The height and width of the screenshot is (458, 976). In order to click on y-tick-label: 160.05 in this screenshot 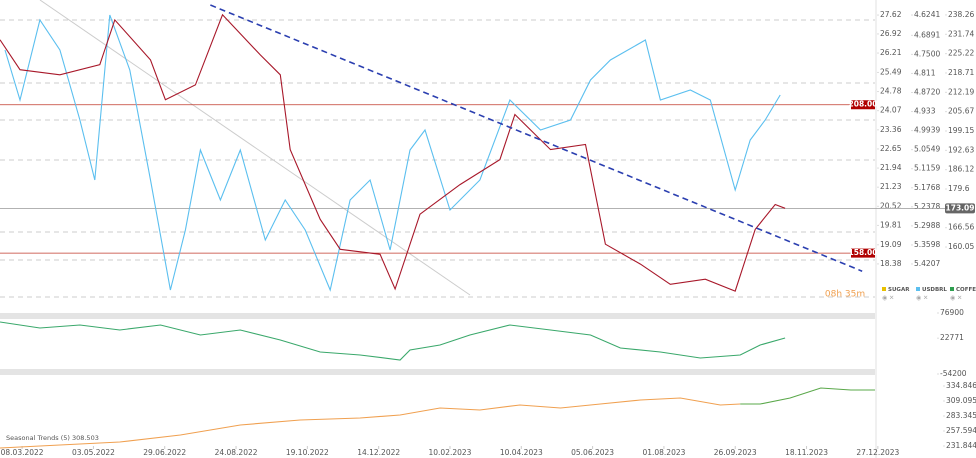, I will do `click(961, 246)`.